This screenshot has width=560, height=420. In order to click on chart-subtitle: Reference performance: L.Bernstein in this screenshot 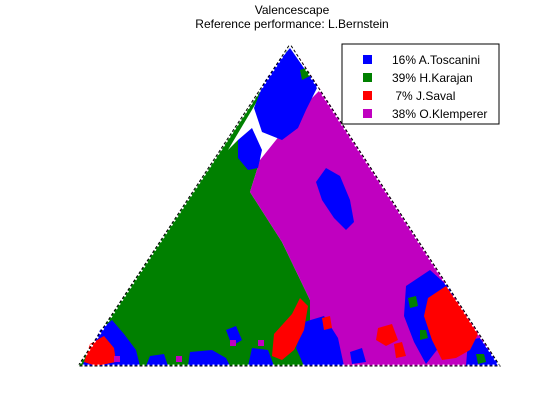, I will do `click(291, 24)`.